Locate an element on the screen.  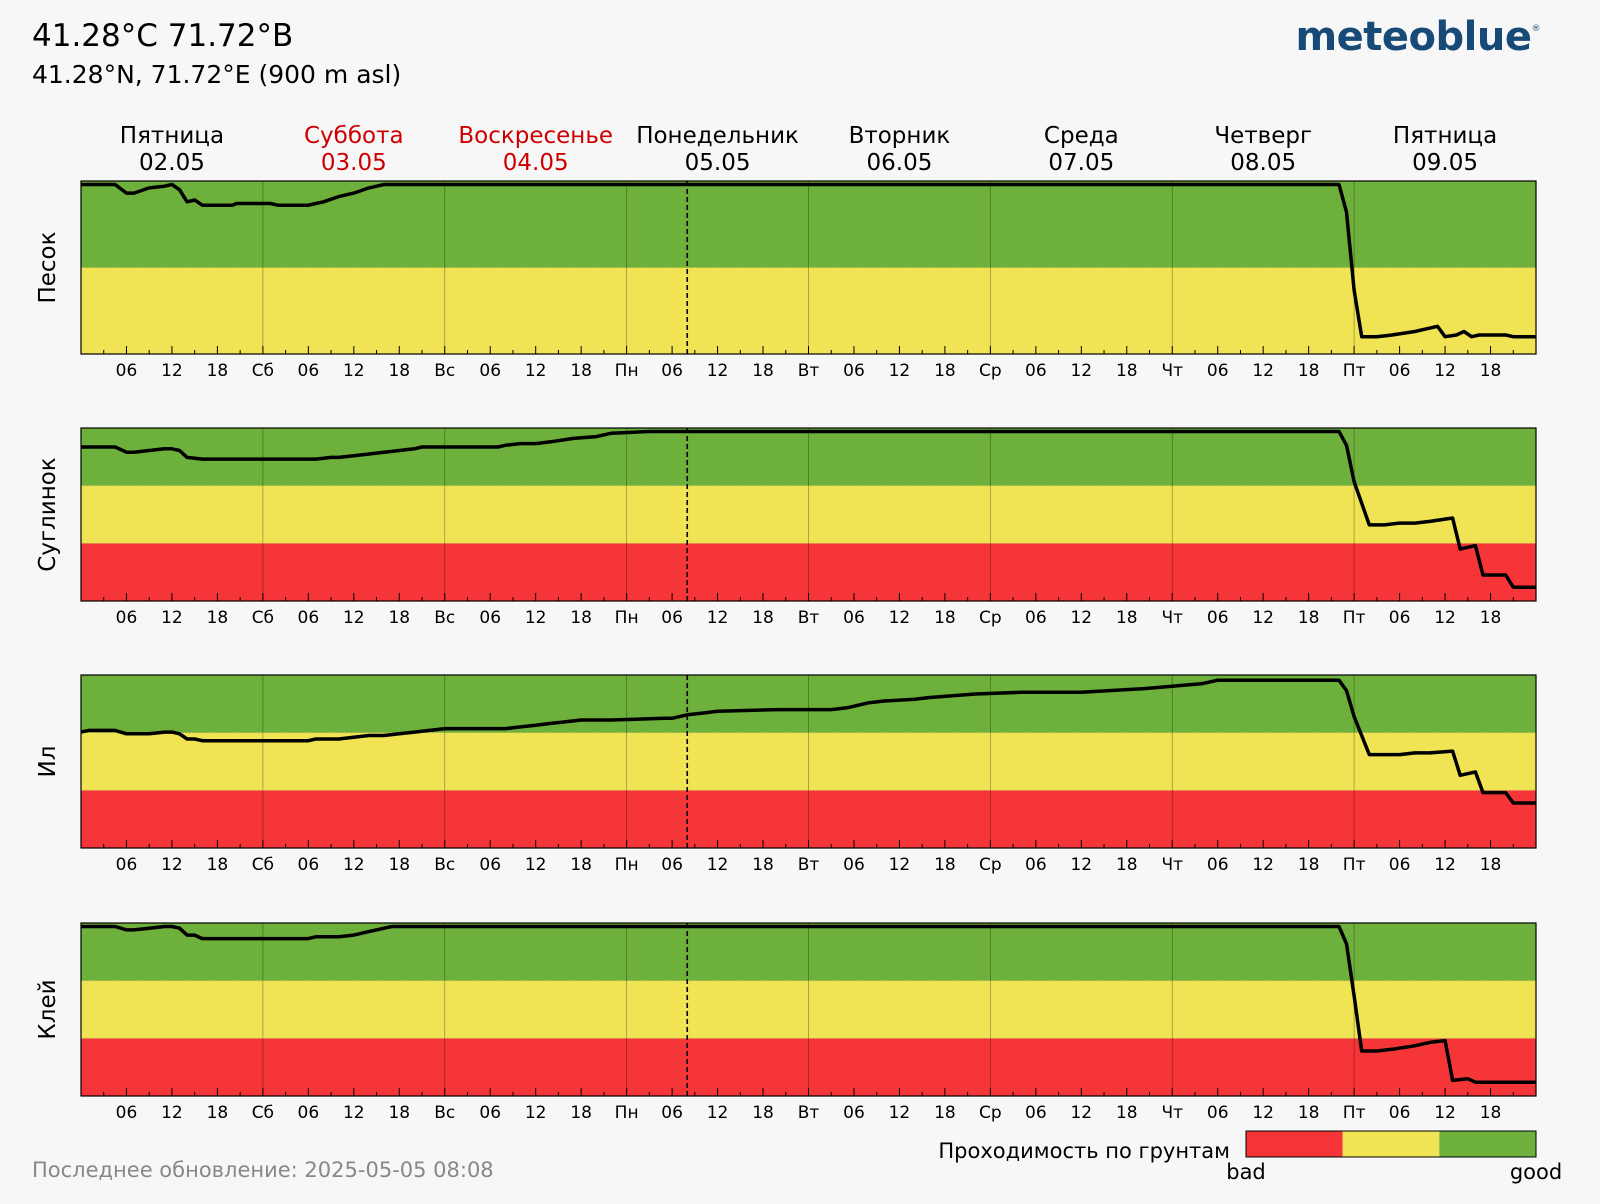
x-tick-label: Ср is located at coordinates (990, 371).